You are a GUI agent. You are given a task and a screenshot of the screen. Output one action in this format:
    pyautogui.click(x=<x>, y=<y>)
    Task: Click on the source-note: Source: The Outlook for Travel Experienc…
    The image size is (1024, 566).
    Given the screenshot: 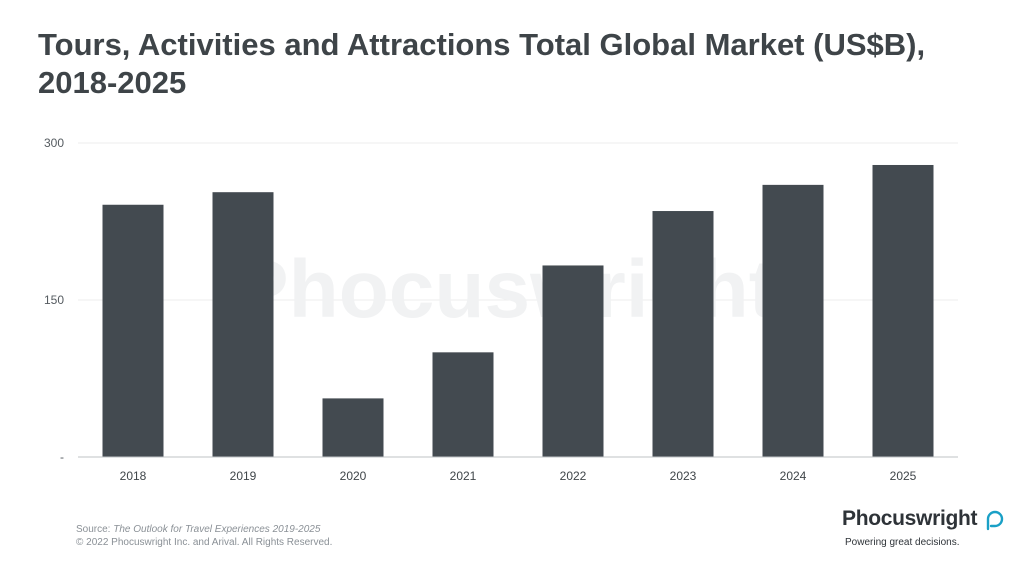 What is the action you would take?
    pyautogui.click(x=204, y=536)
    